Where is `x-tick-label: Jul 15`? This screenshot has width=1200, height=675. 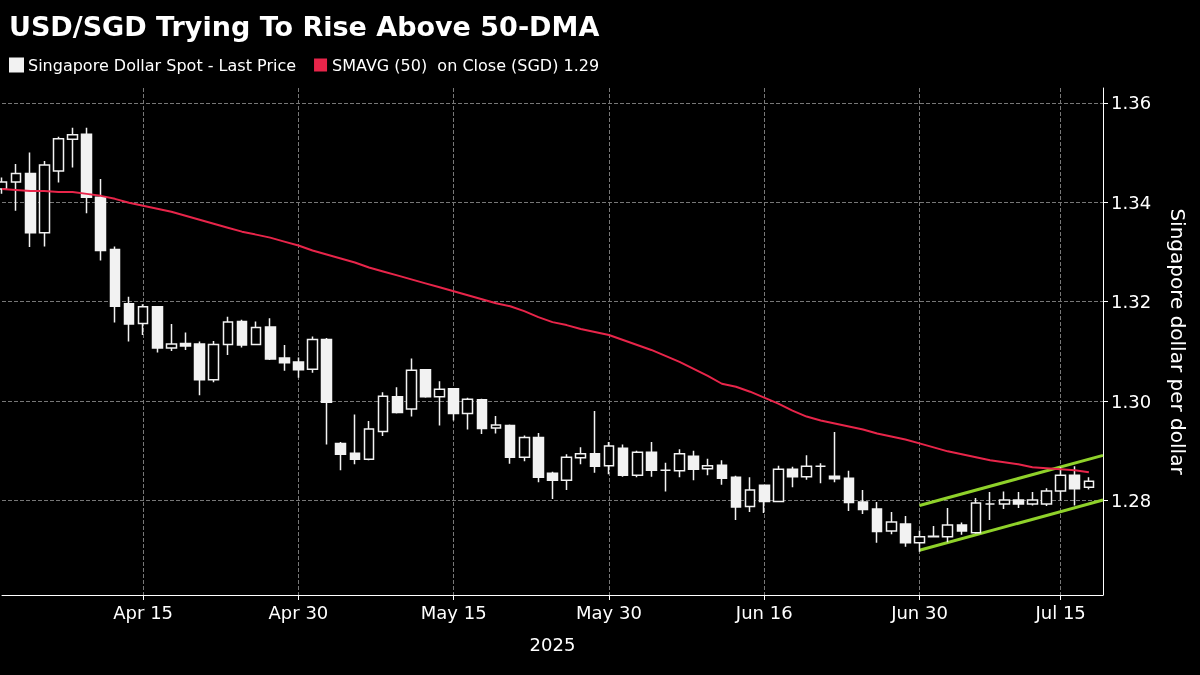
x-tick-label: Jul 15 is located at coordinates (1060, 612).